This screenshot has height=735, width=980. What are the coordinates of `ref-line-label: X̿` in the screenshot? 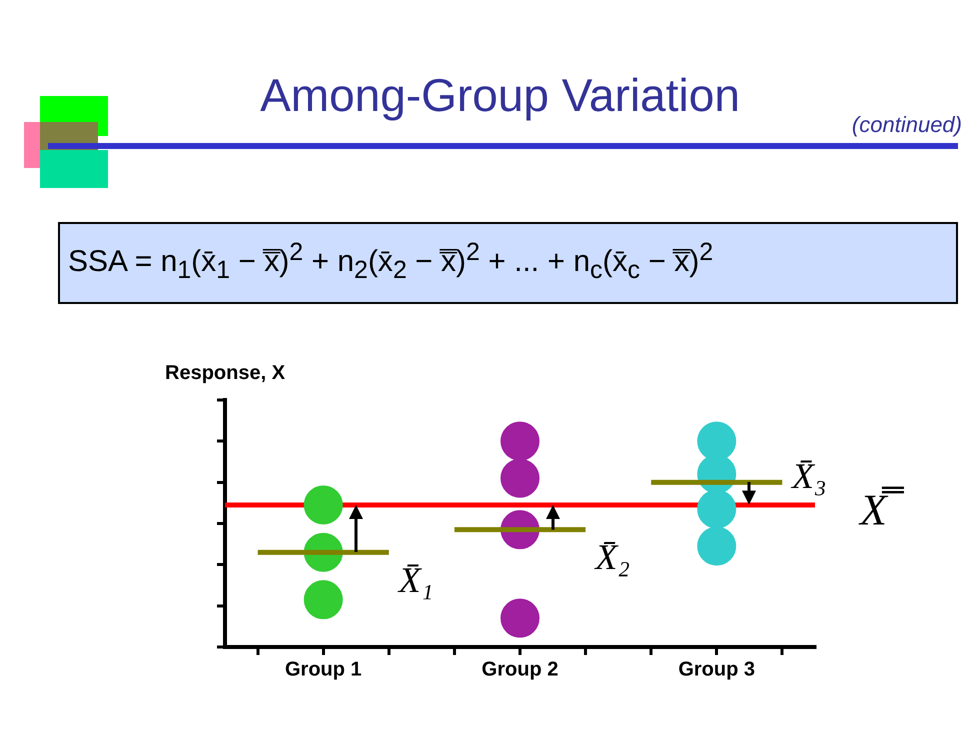 It's located at (881, 510).